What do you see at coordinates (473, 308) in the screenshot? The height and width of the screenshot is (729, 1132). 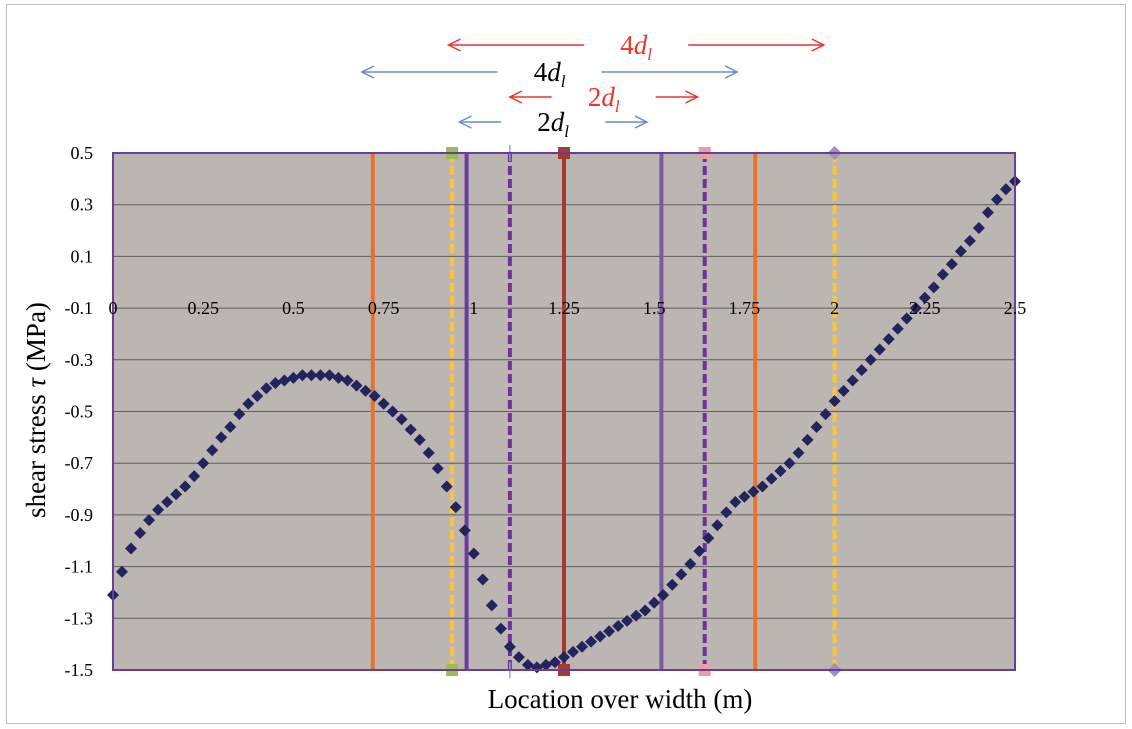 I see `x-tick-label: 1` at bounding box center [473, 308].